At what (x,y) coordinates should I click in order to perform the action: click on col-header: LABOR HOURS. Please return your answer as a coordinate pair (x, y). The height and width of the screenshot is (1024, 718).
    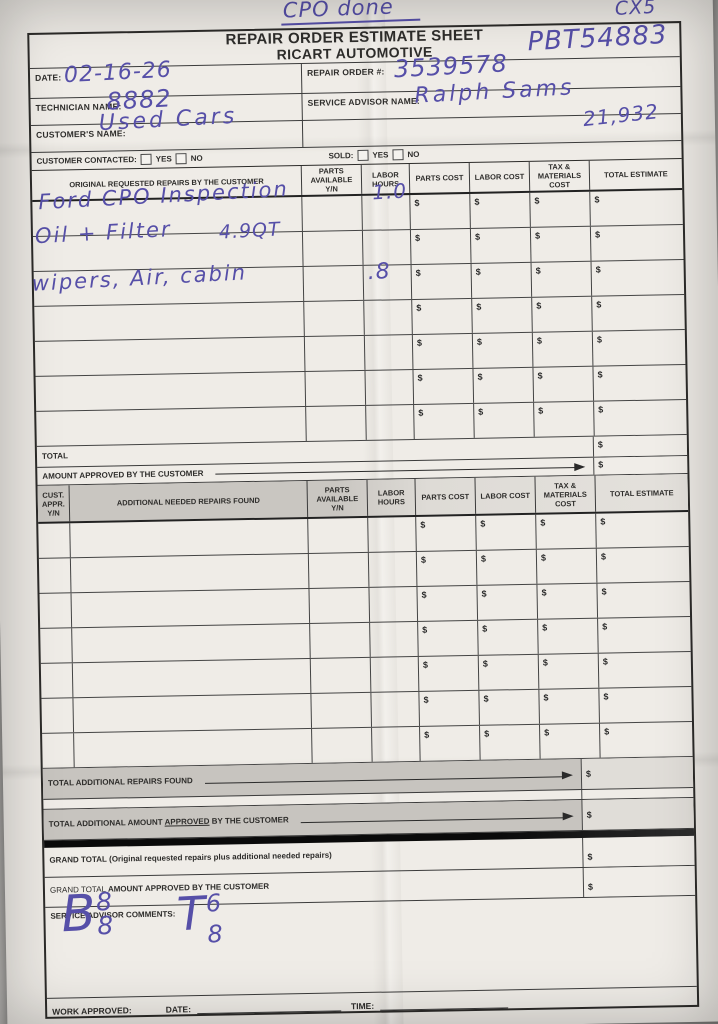
    Looking at the image, I should click on (386, 179).